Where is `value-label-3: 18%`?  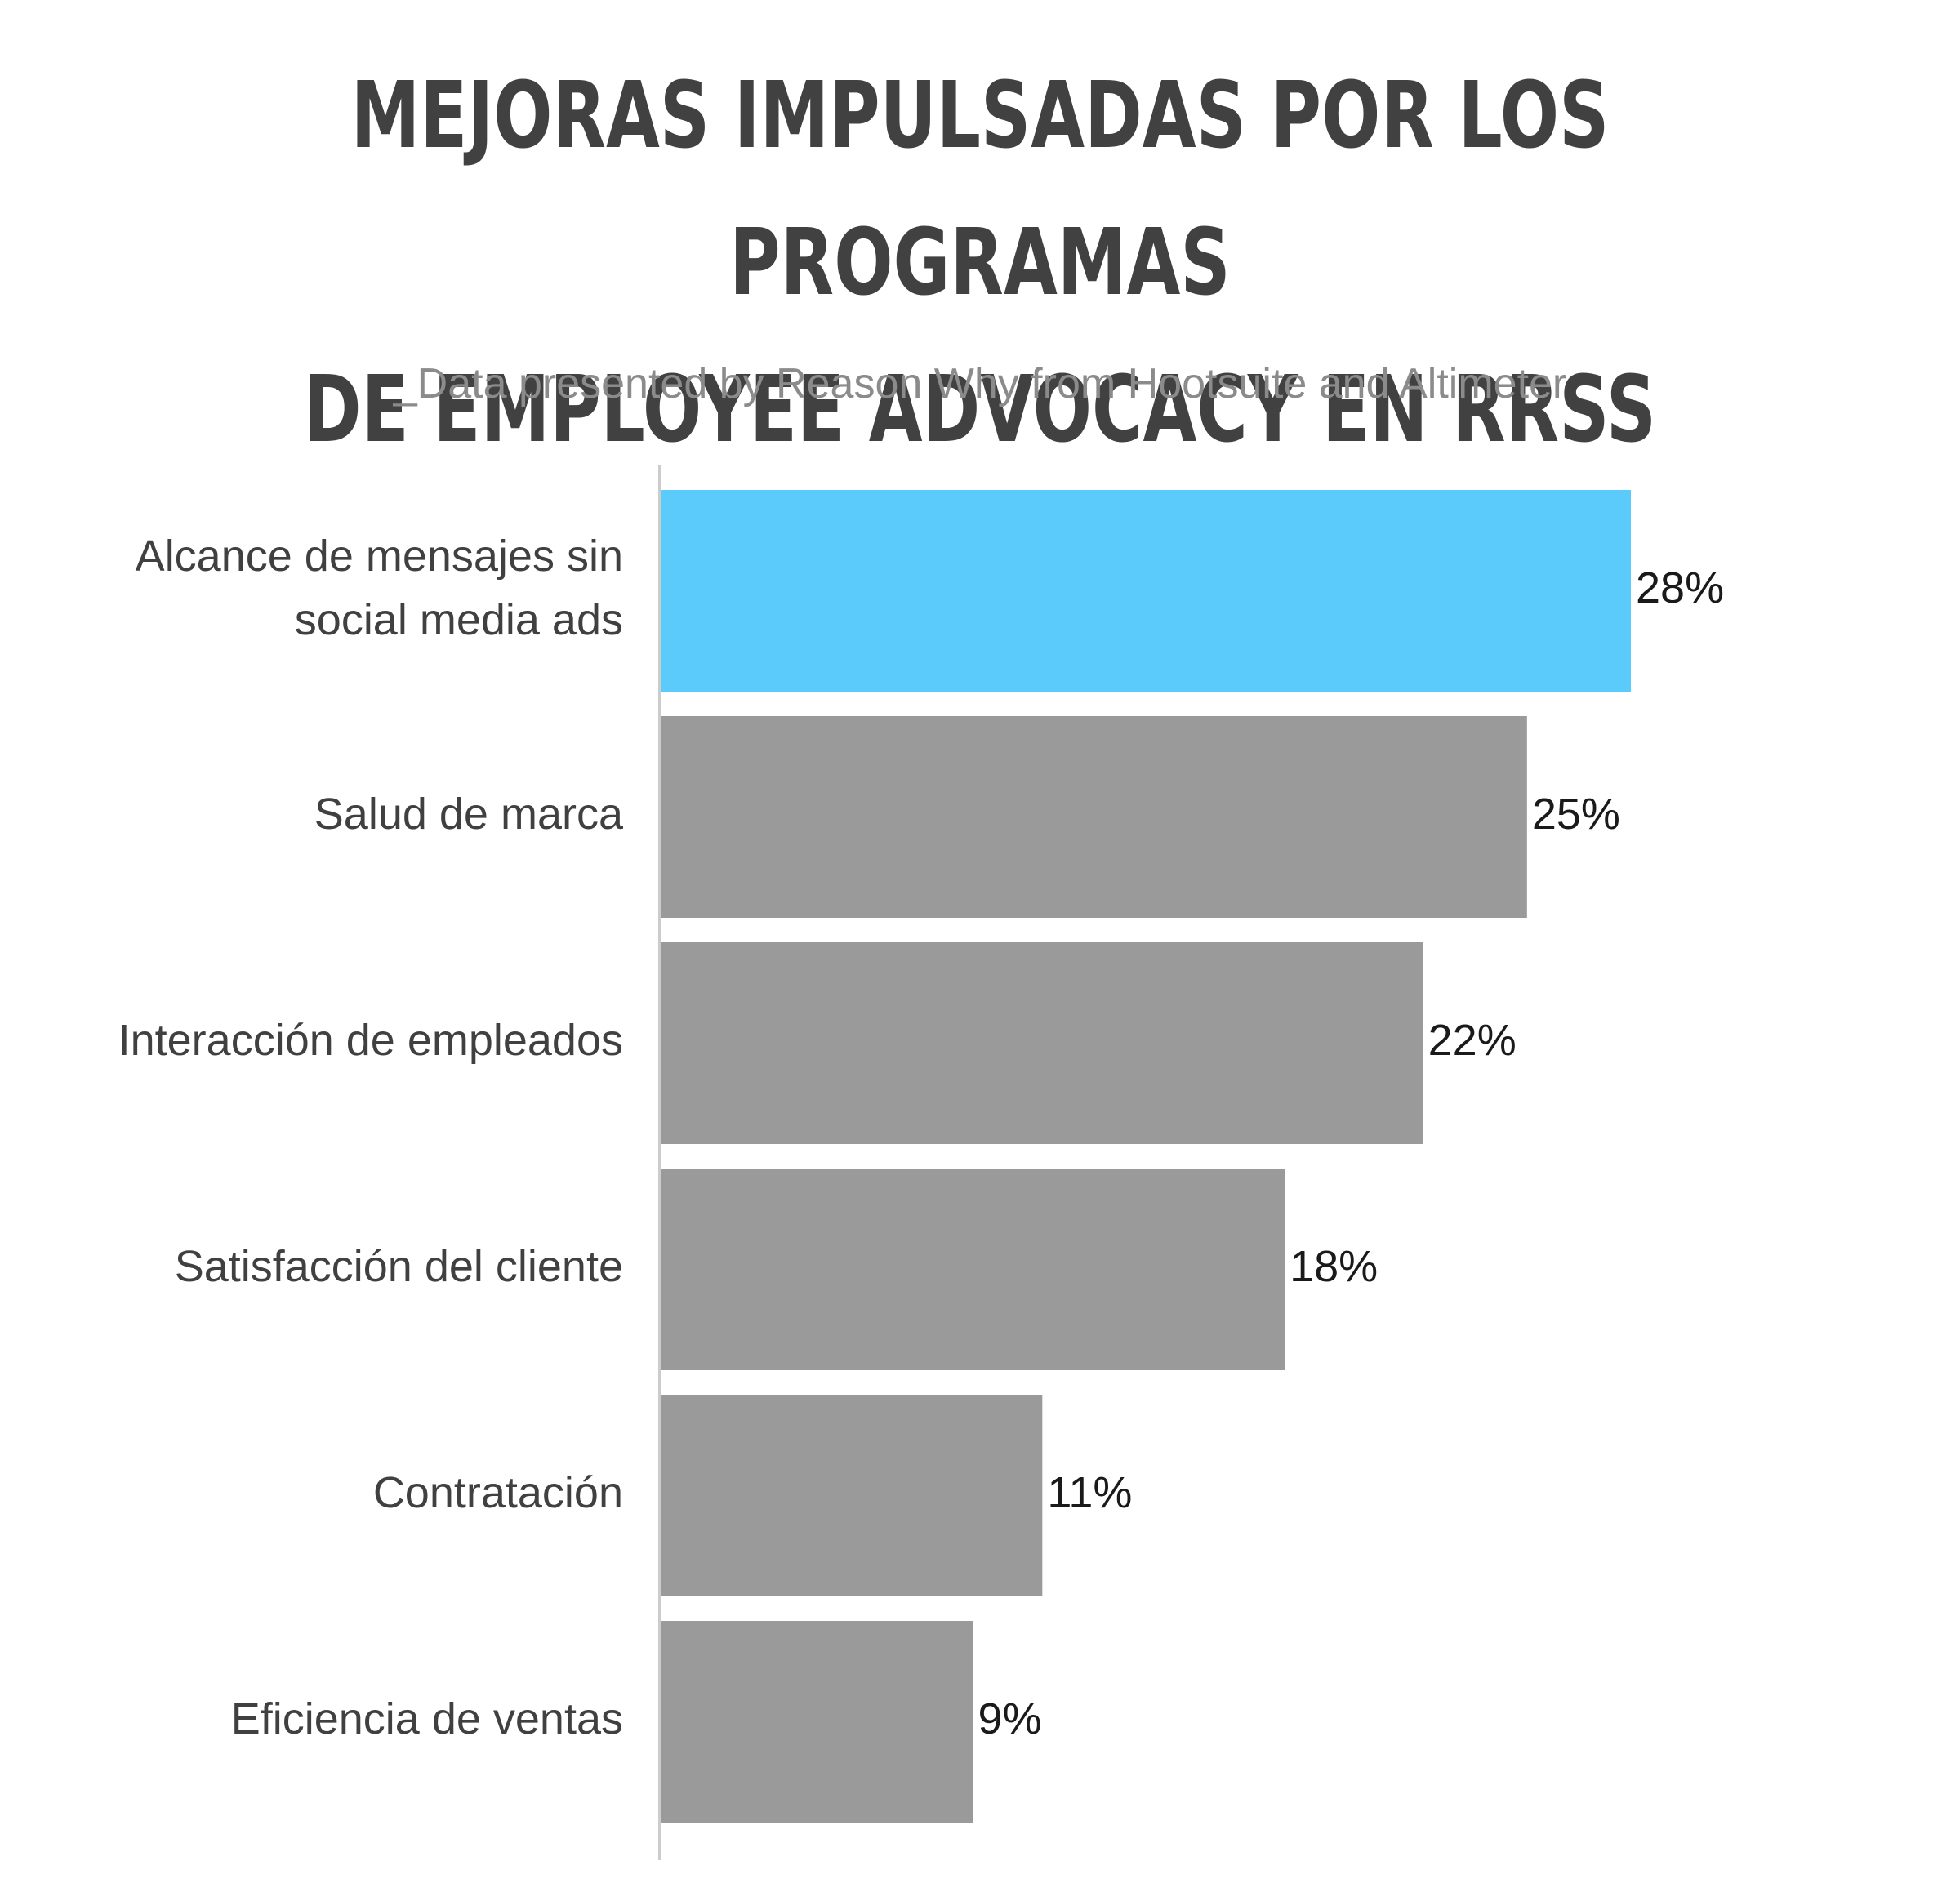 value-label-3: 18% is located at coordinates (1334, 1266).